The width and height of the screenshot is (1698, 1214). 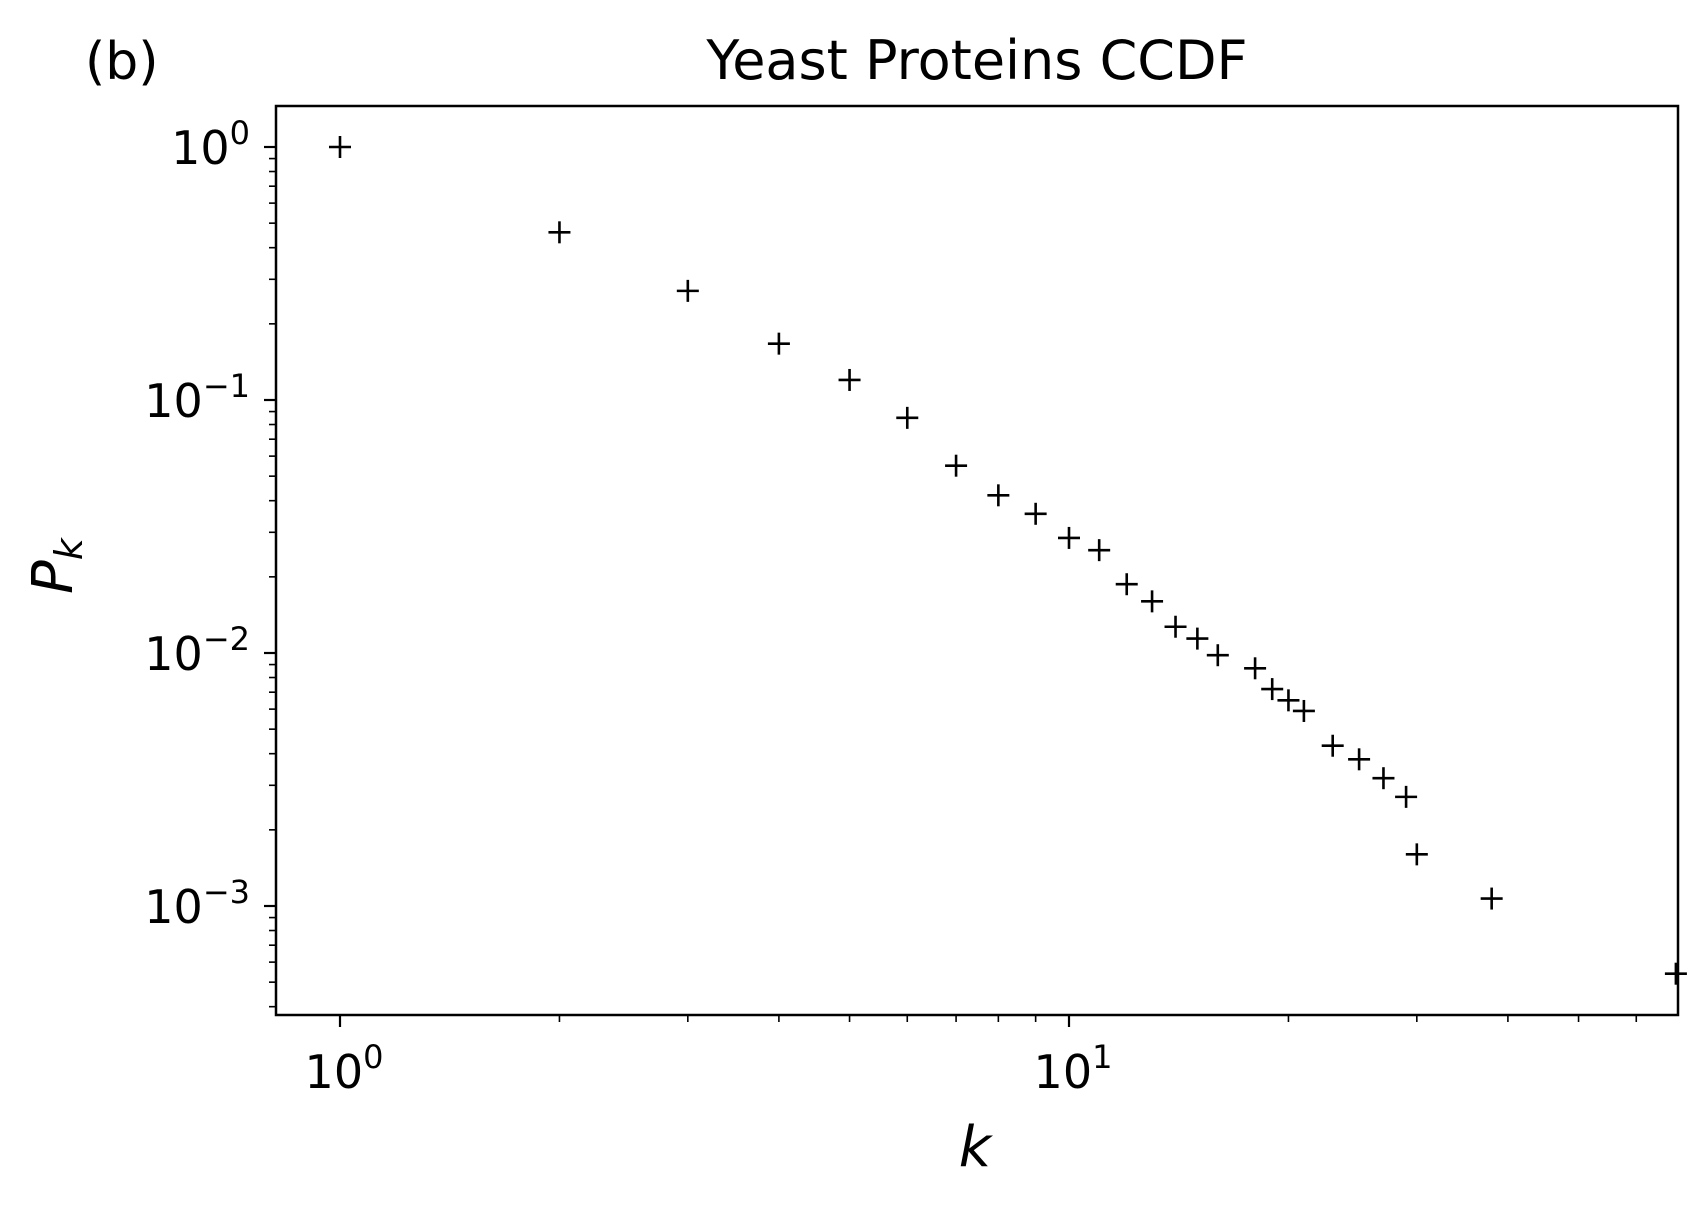 What do you see at coordinates (197, 903) in the screenshot?
I see `y-tick-label: 10⁻³` at bounding box center [197, 903].